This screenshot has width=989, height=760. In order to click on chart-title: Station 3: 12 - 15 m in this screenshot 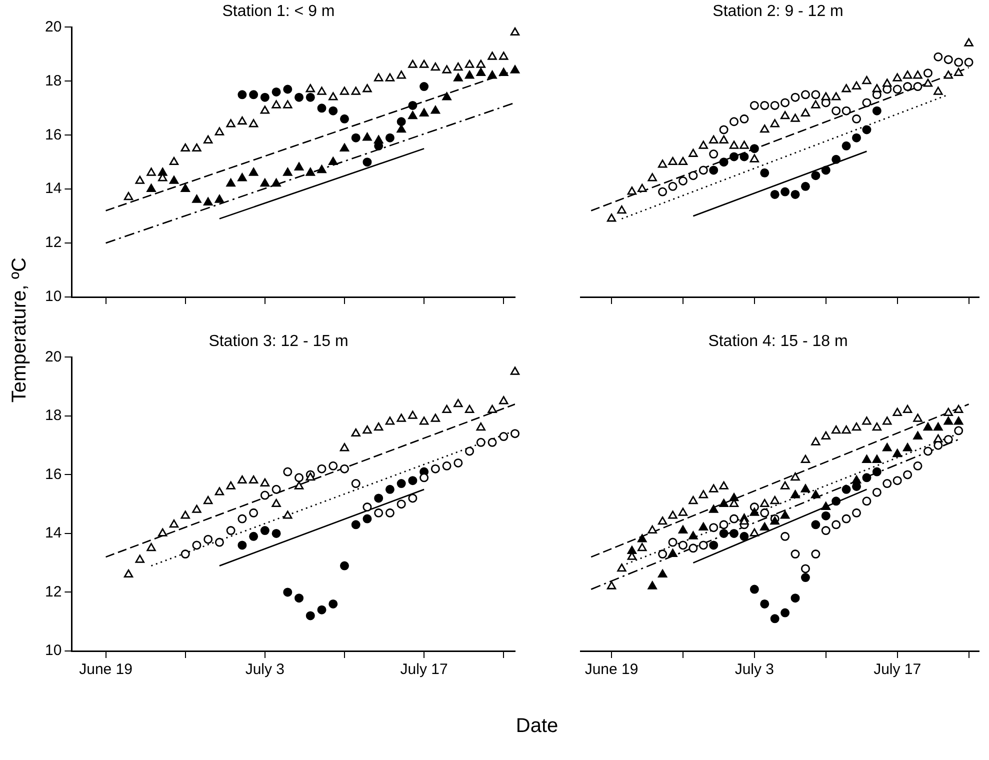, I will do `click(278, 341)`.